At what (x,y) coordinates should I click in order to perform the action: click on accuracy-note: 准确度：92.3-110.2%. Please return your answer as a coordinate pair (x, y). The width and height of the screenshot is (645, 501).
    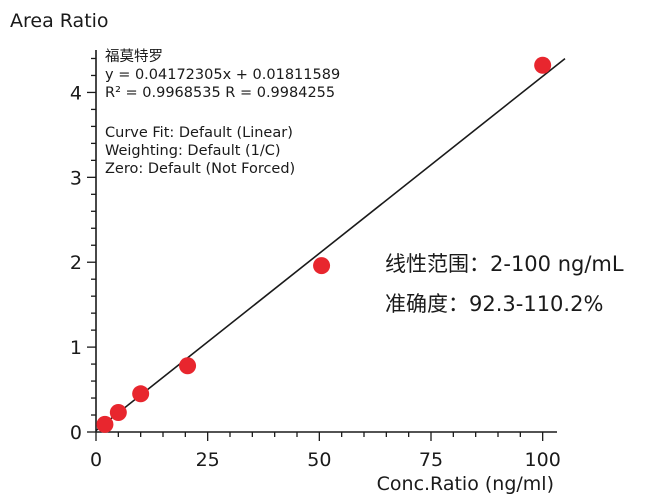
    Looking at the image, I should click on (494, 304).